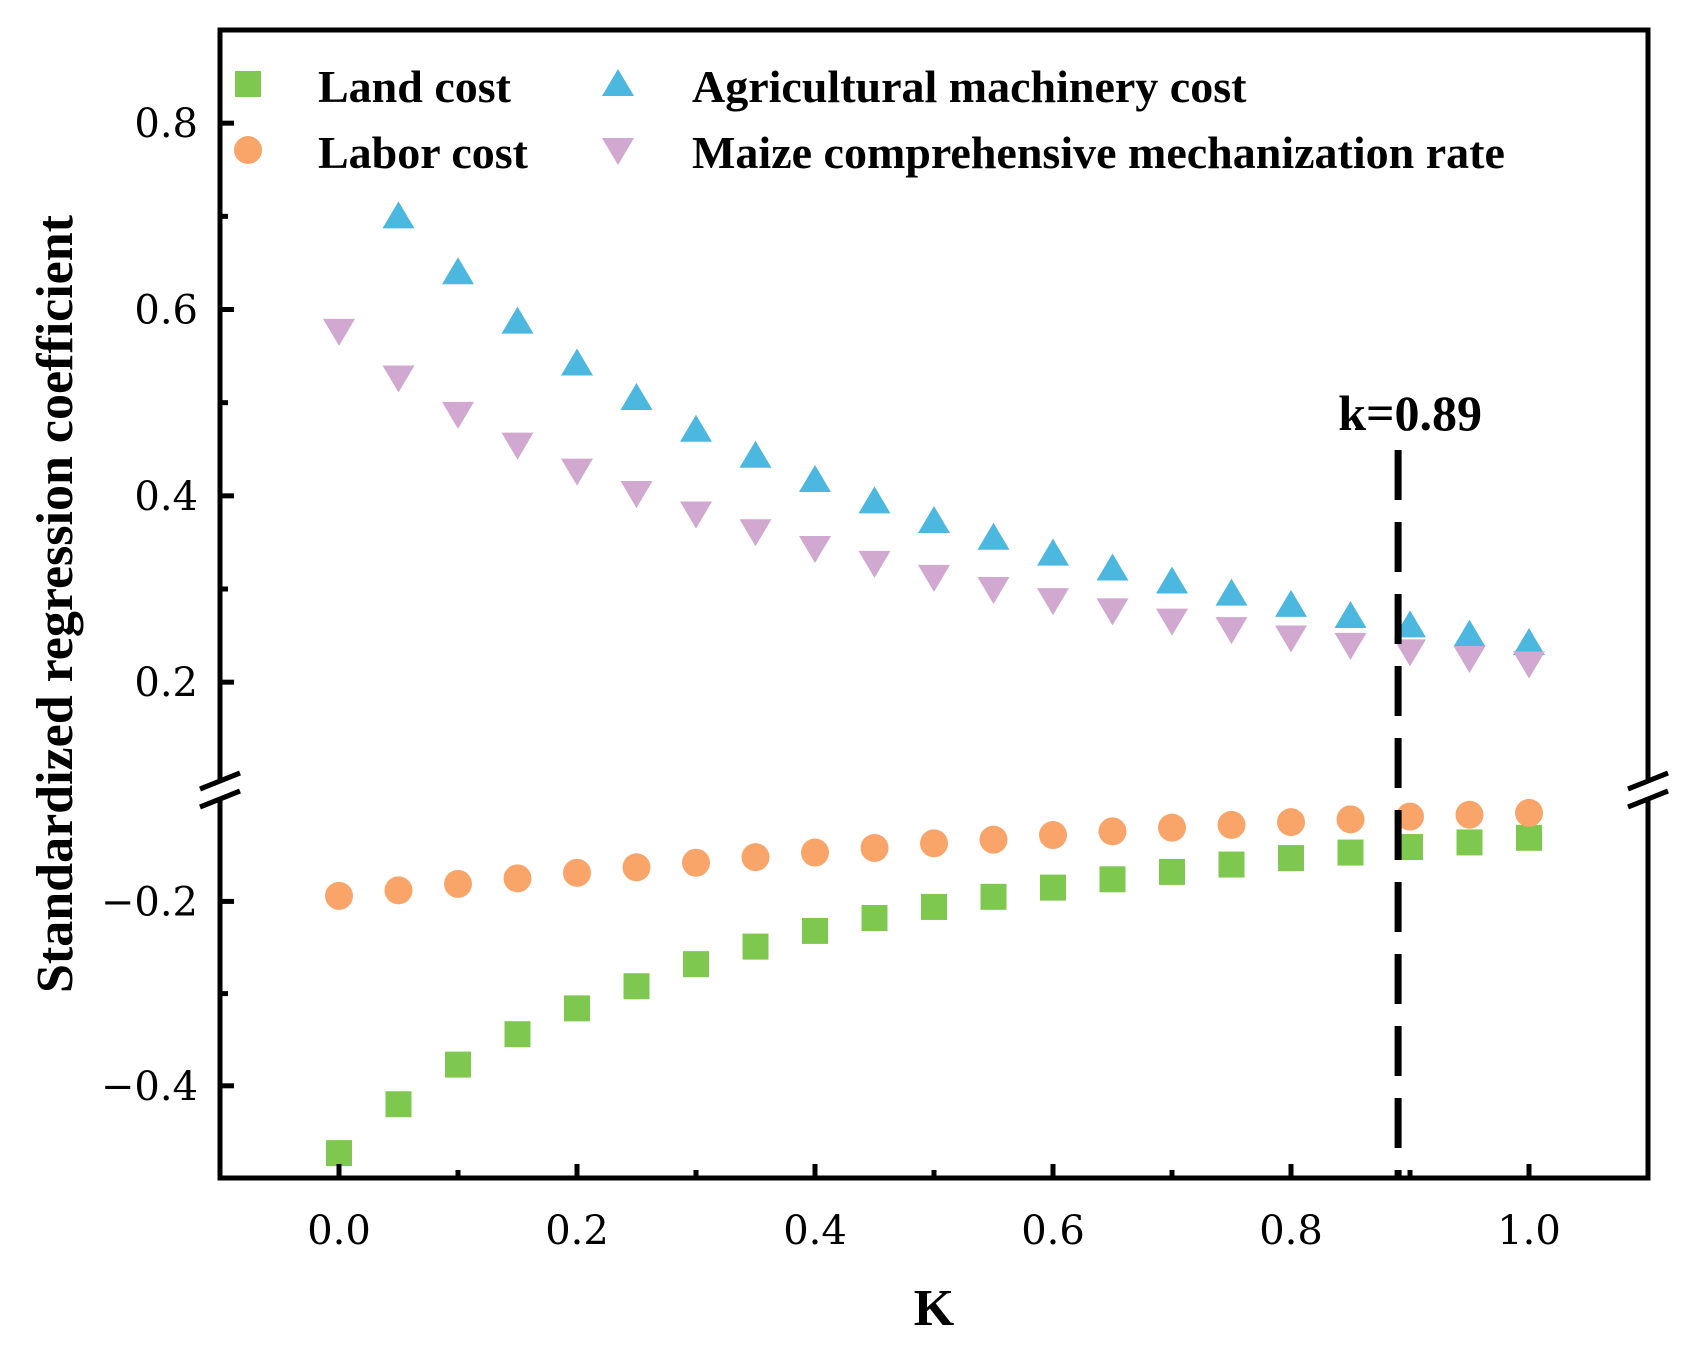 This screenshot has height=1350, width=1689. What do you see at coordinates (55, 603) in the screenshot?
I see `y-axis-title: Standardized regression coefficient` at bounding box center [55, 603].